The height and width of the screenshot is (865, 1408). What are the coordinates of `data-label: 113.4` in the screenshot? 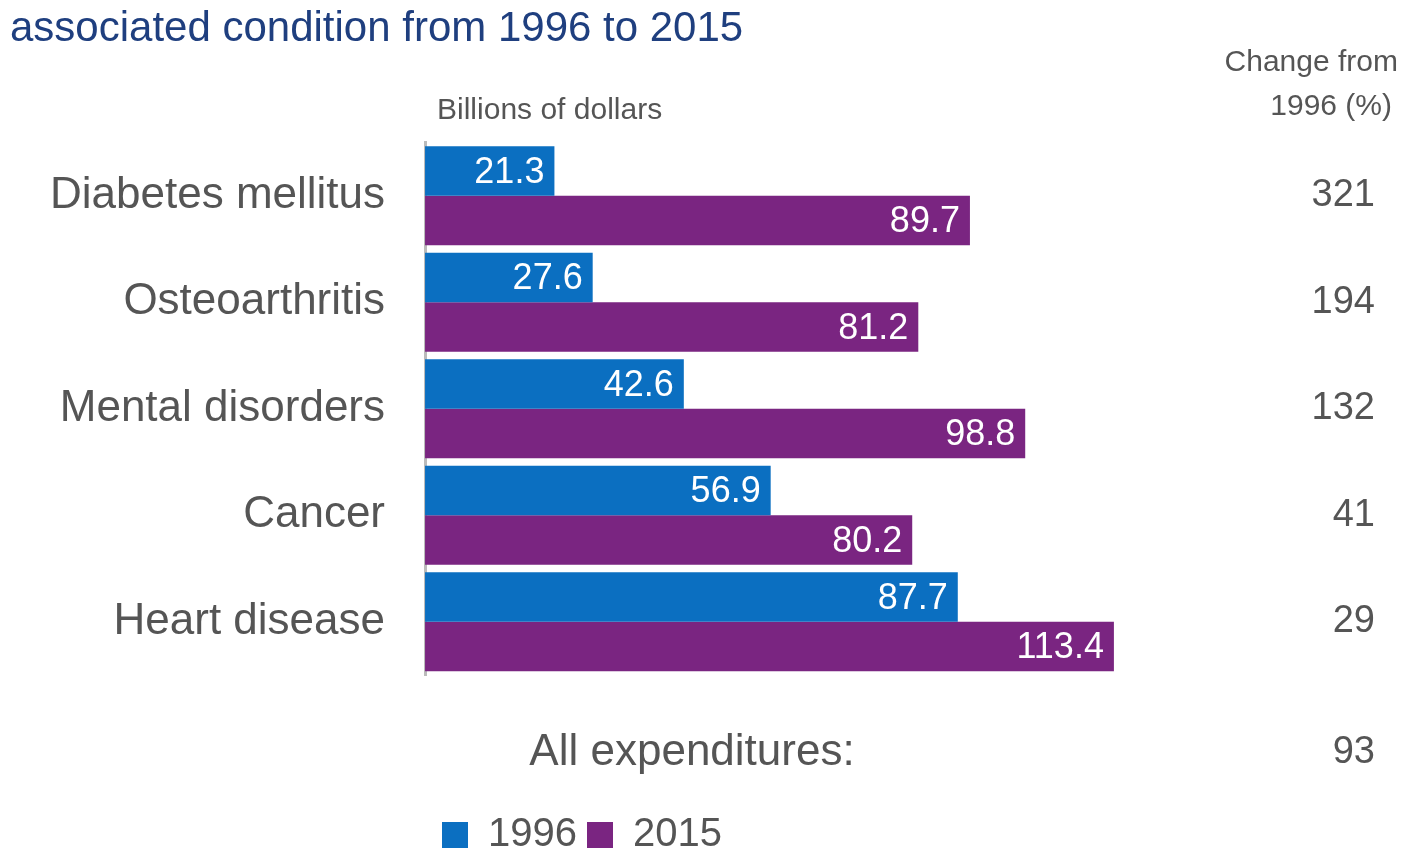 It's located at (1060, 646).